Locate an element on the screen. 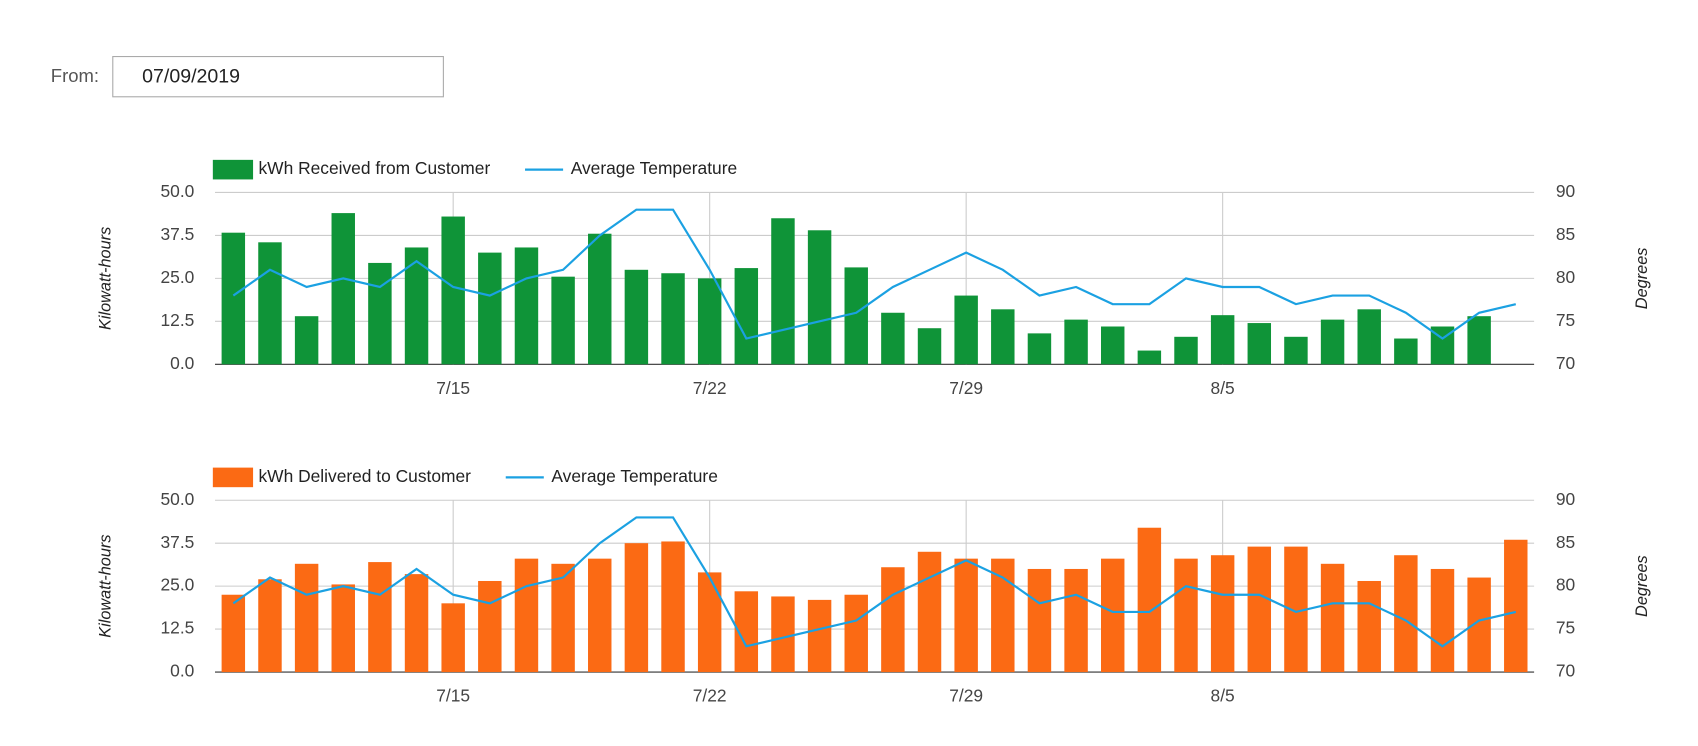 This screenshot has height=746, width=1698. date-value: 07/09/2019 is located at coordinates (191, 76).